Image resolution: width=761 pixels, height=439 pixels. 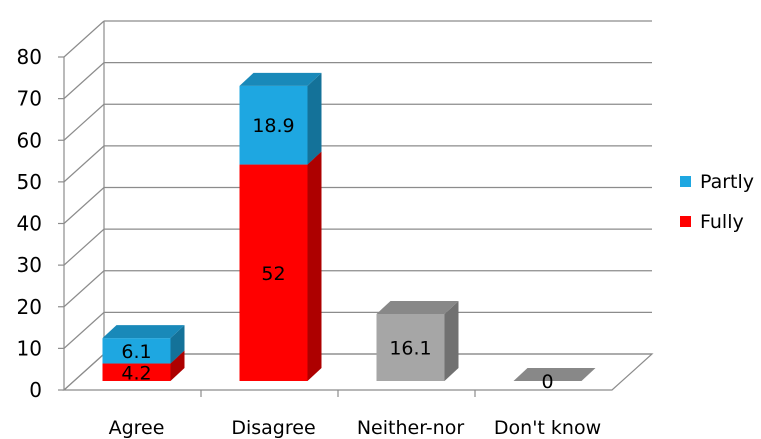 I want to click on data-label: 4.2, so click(x=136, y=373).